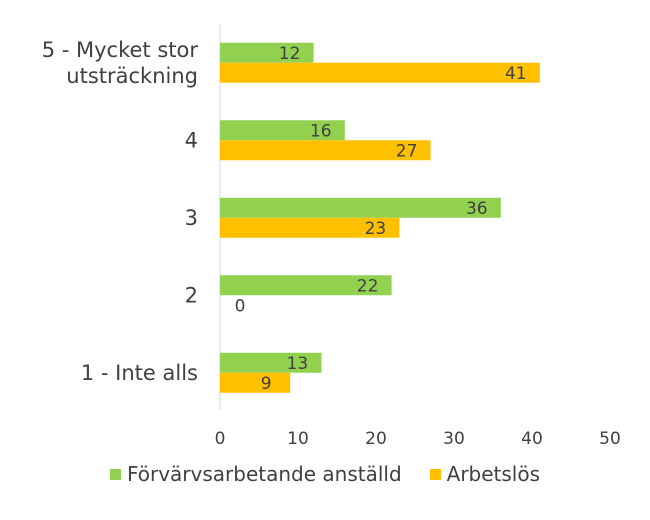 This screenshot has width=650, height=520. I want to click on x-tick-label-2: 10, so click(298, 439).